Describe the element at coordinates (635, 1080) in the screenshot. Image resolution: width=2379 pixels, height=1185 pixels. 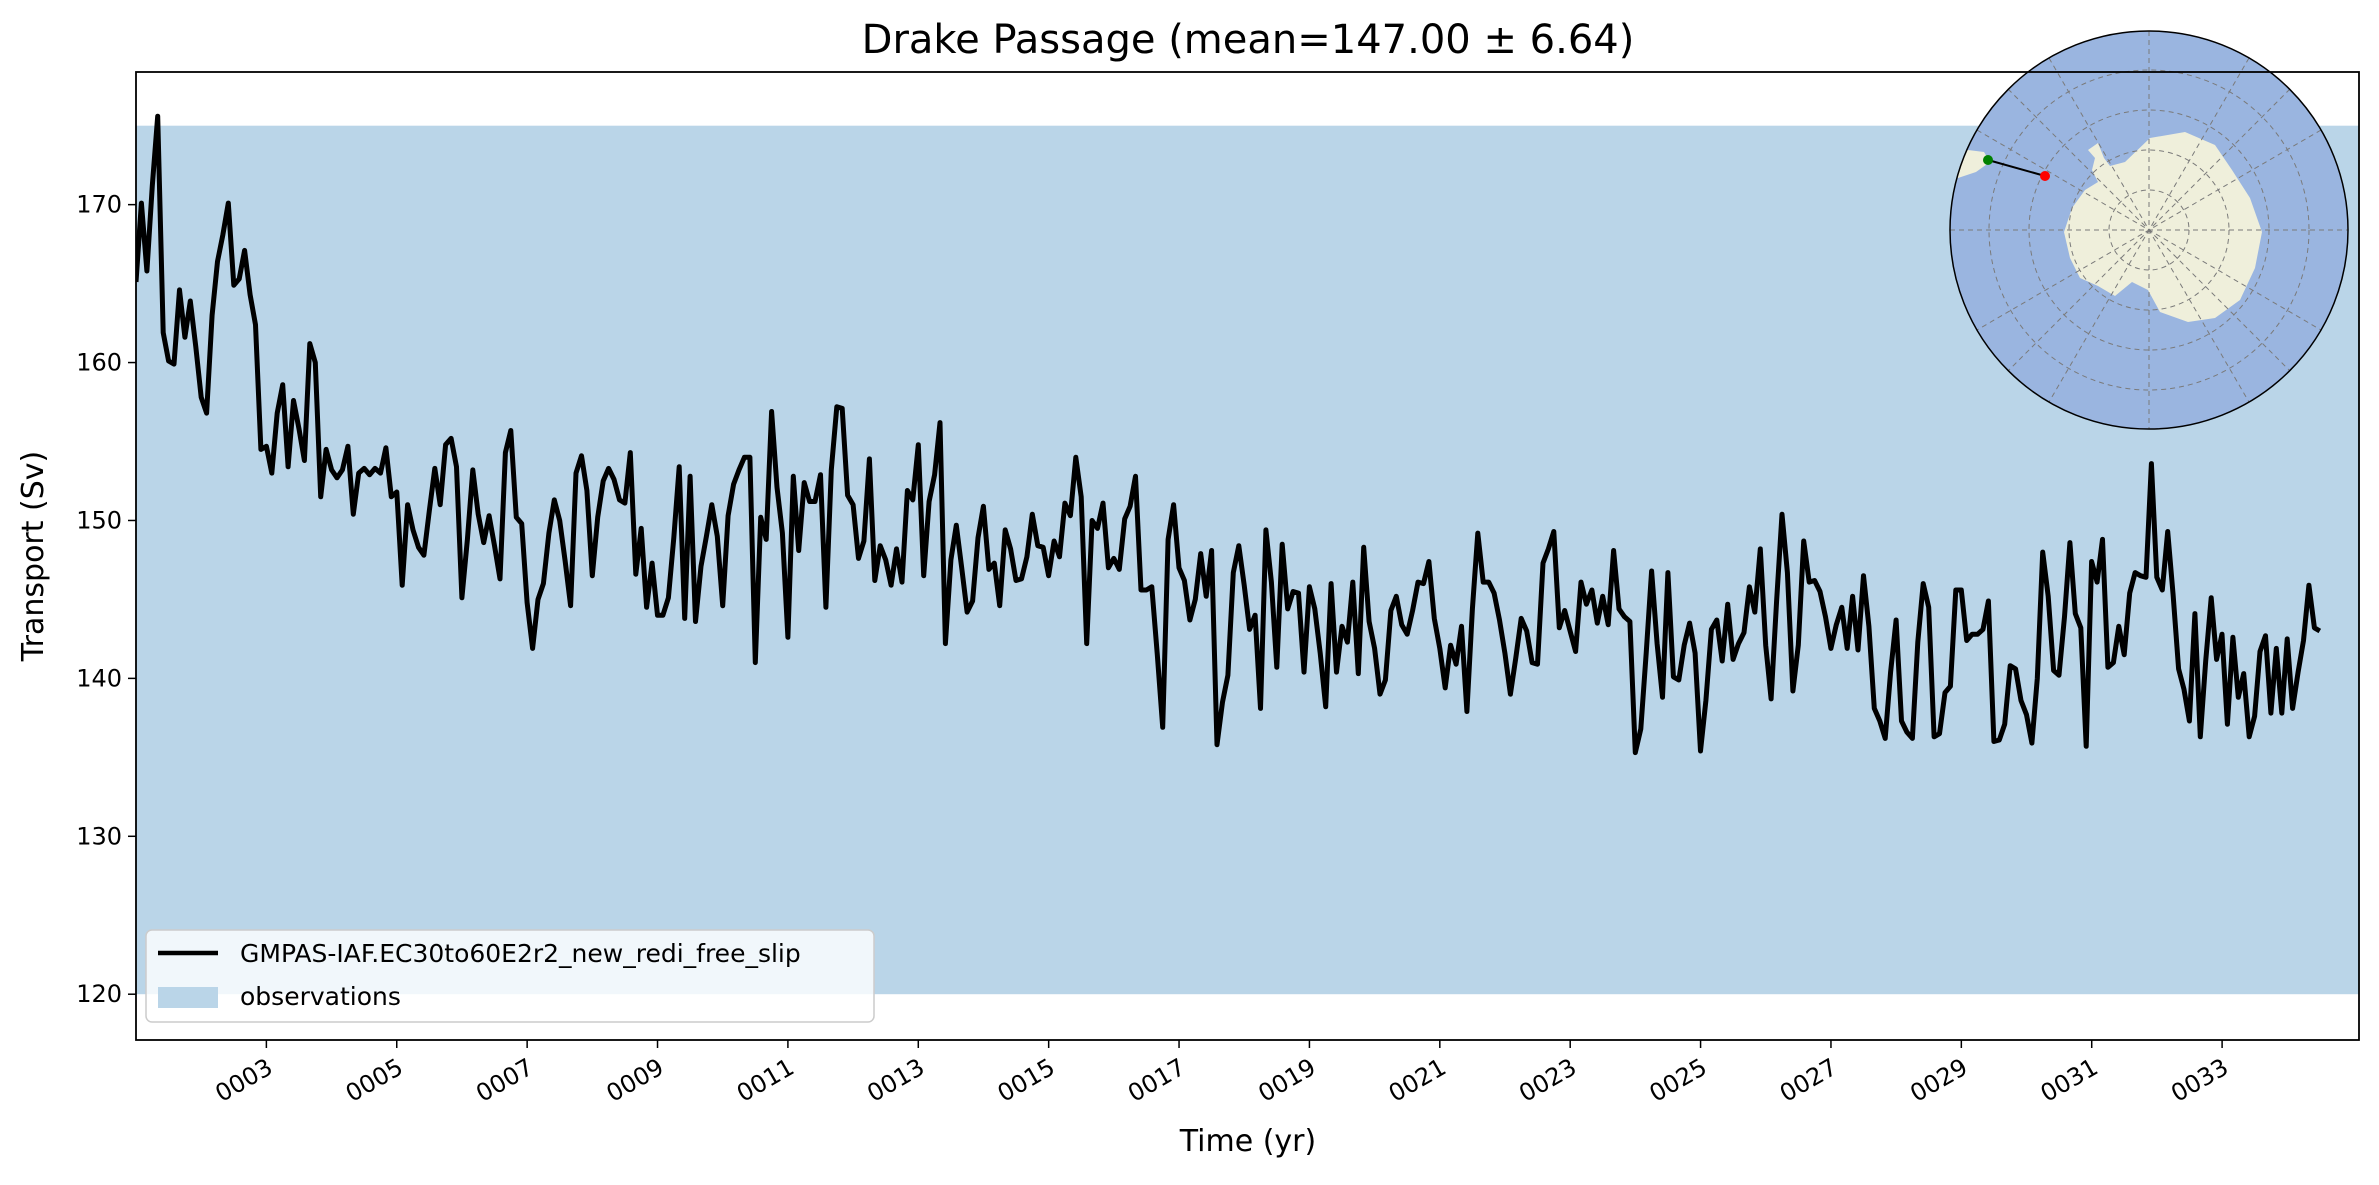
I see `x-tick-label: 0009` at that location.